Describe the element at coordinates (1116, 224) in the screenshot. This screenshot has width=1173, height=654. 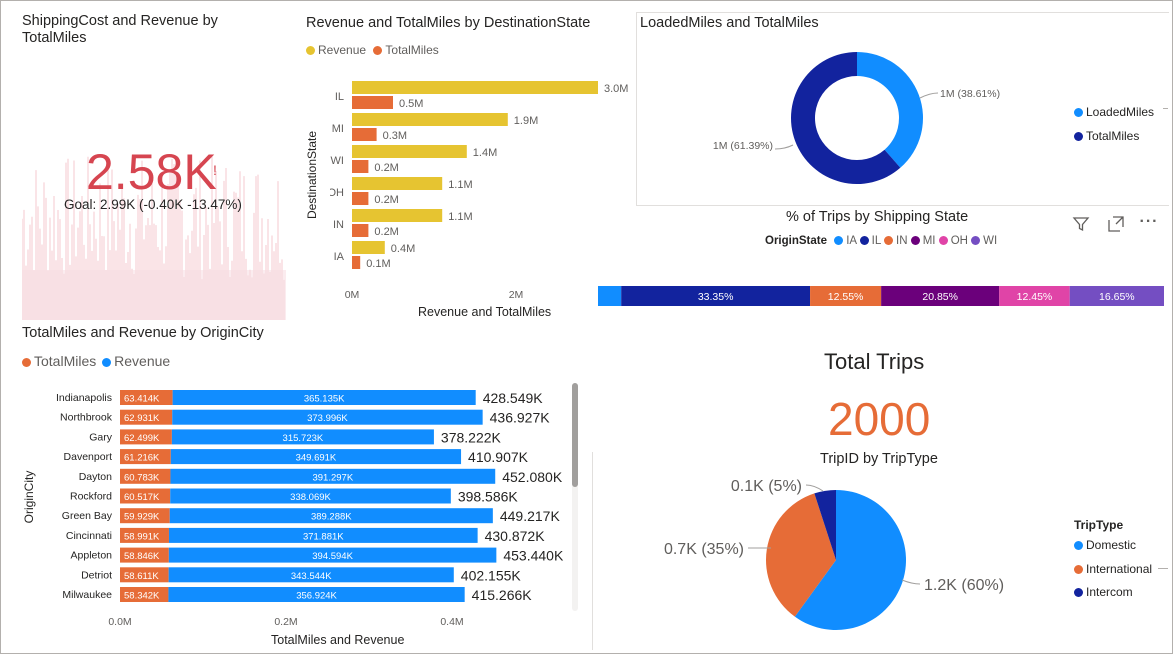
I see `focus-mode-icon` at that location.